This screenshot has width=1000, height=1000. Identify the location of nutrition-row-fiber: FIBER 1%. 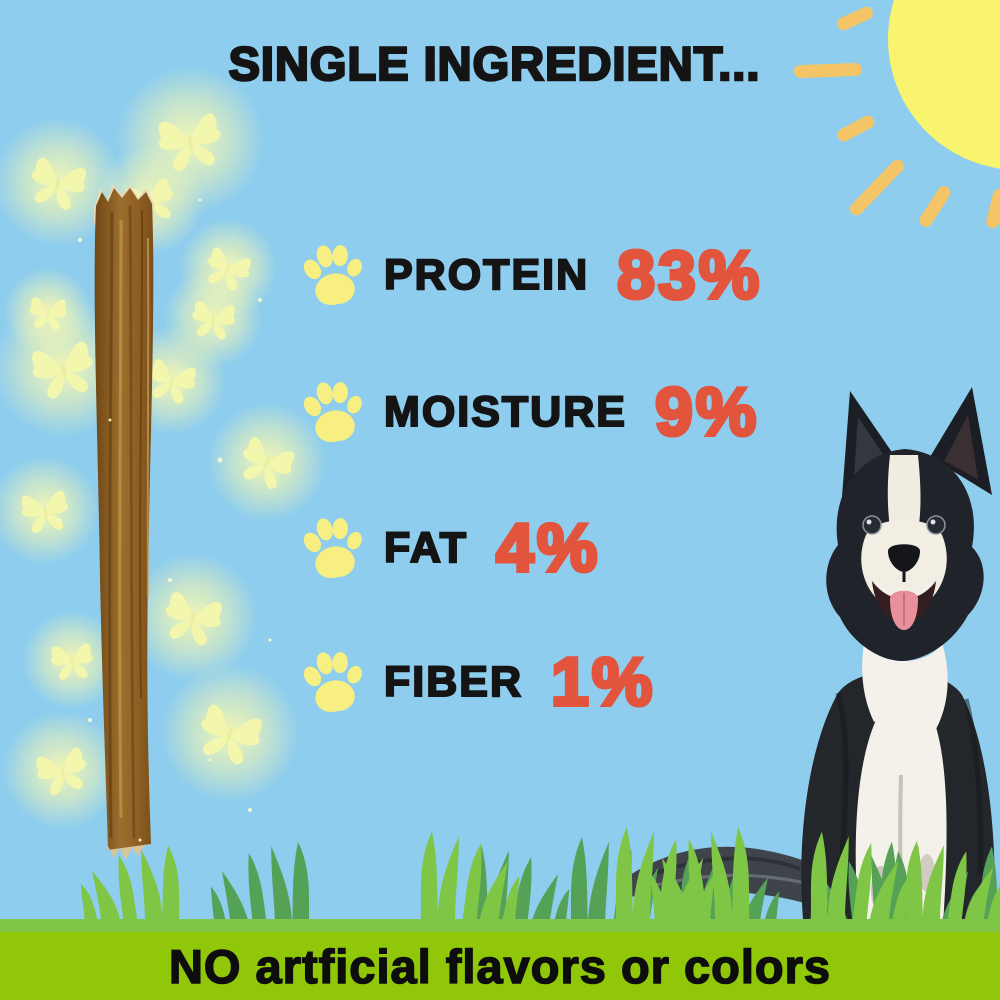
(476, 682).